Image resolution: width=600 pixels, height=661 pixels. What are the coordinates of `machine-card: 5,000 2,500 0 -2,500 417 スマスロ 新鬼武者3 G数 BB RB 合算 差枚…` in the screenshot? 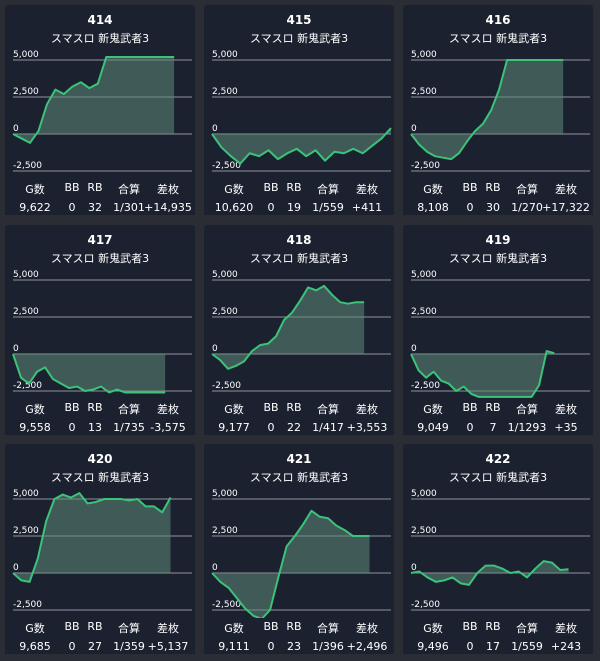 It's located at (100, 330).